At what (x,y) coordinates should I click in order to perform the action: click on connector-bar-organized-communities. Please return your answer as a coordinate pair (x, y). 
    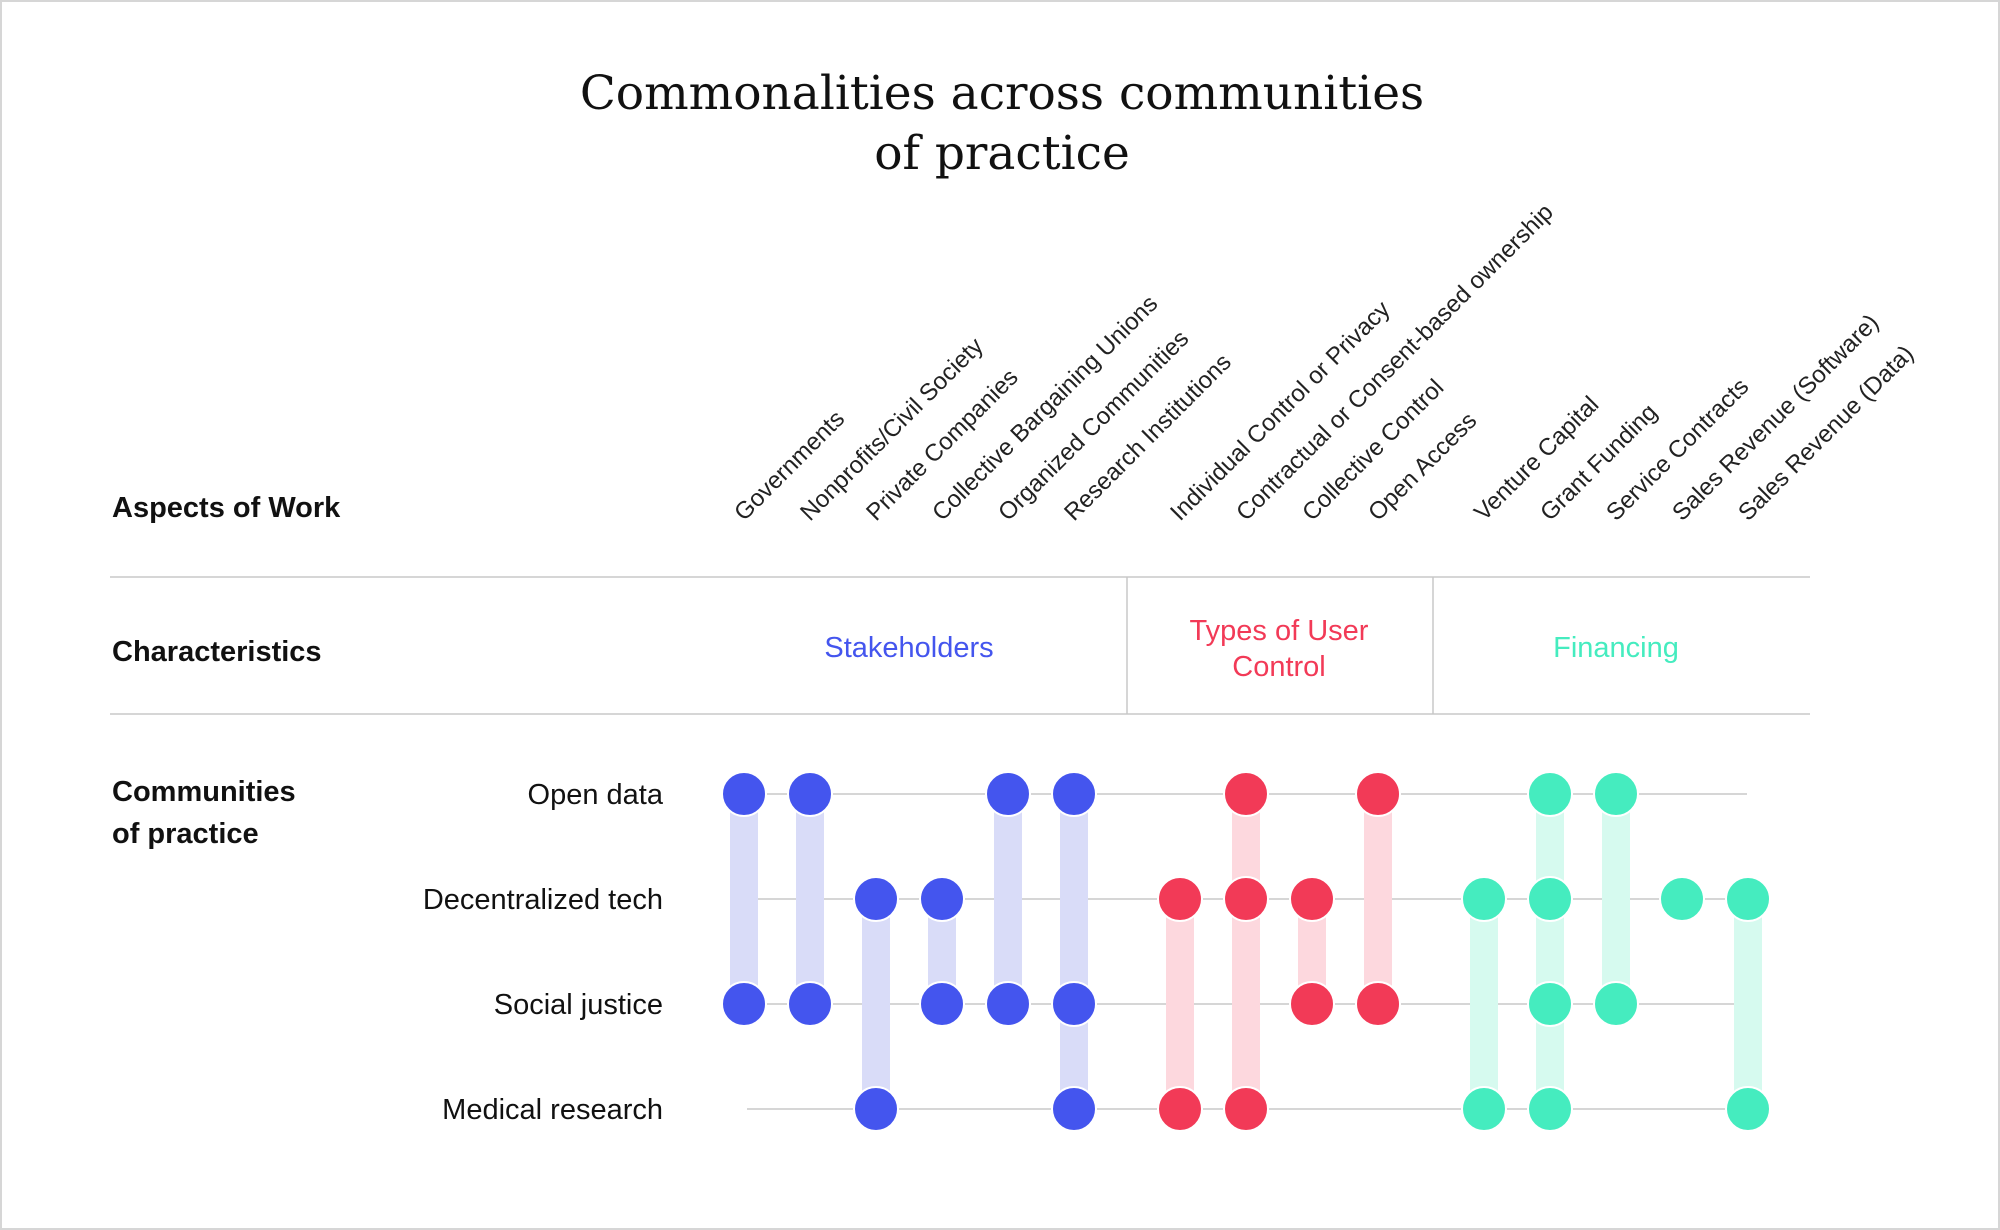
    Looking at the image, I should click on (1008, 899).